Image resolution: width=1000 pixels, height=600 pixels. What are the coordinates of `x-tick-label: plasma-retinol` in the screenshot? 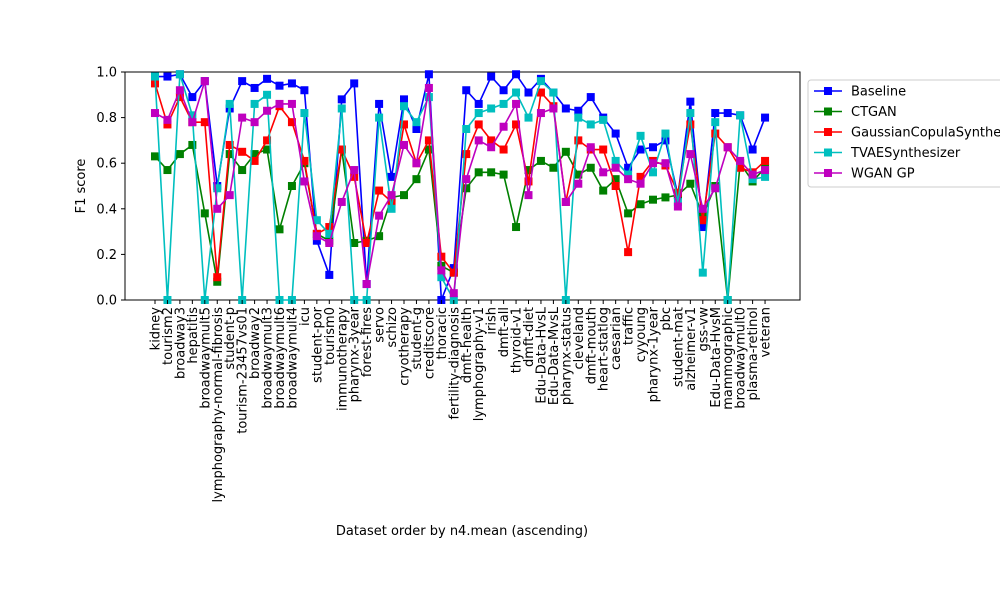 It's located at (753, 354).